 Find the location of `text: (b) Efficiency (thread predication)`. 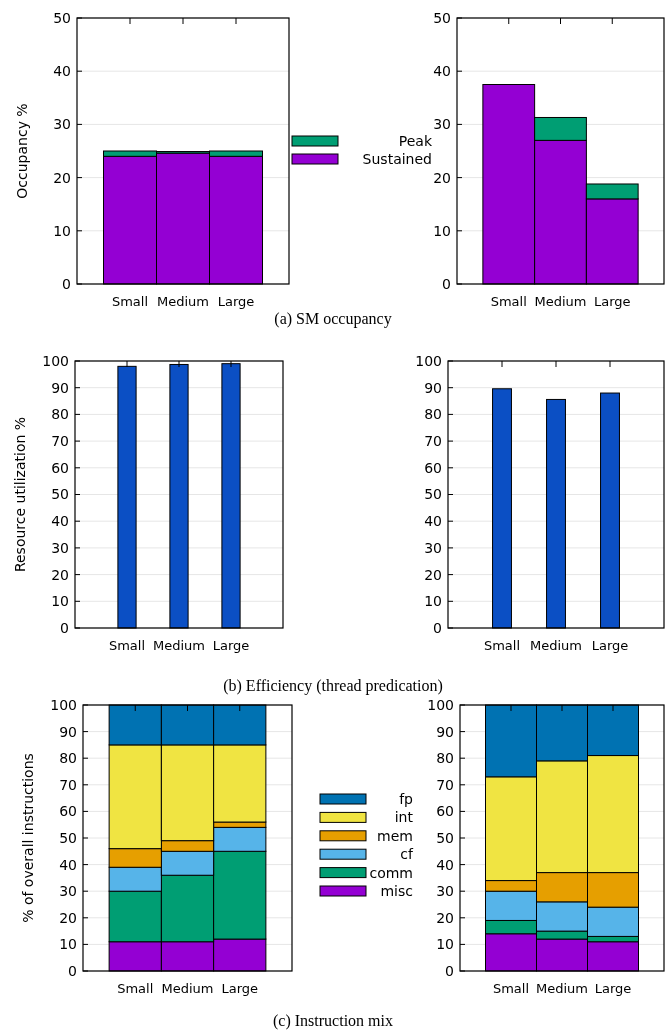

text: (b) Efficiency (thread predication) is located at coordinates (333, 685).